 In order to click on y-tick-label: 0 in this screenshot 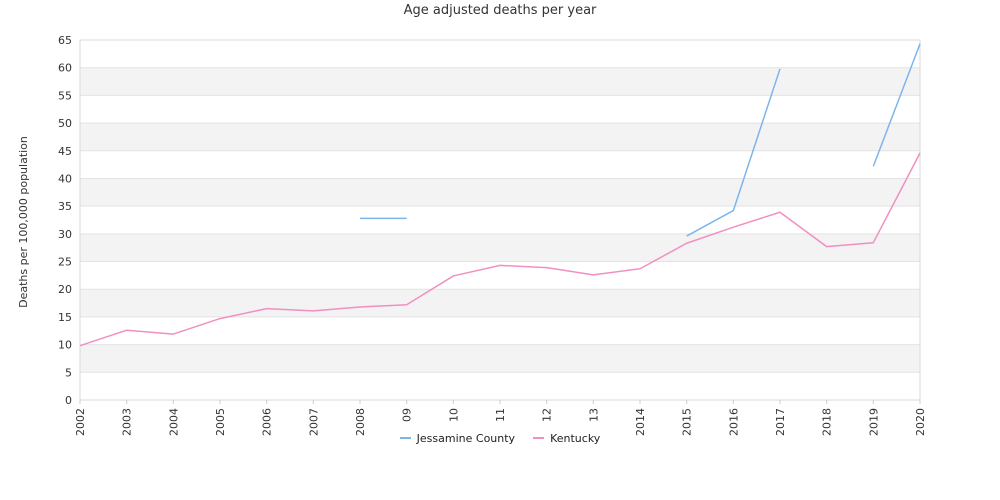, I will do `click(68, 400)`.